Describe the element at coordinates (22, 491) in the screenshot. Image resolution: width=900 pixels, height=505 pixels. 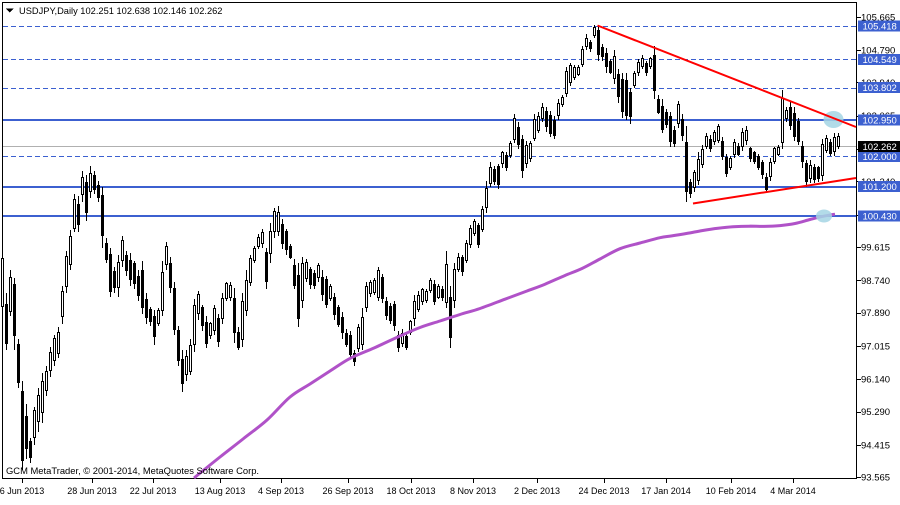
I see `svg-text: 6 Jun 2013` at that location.